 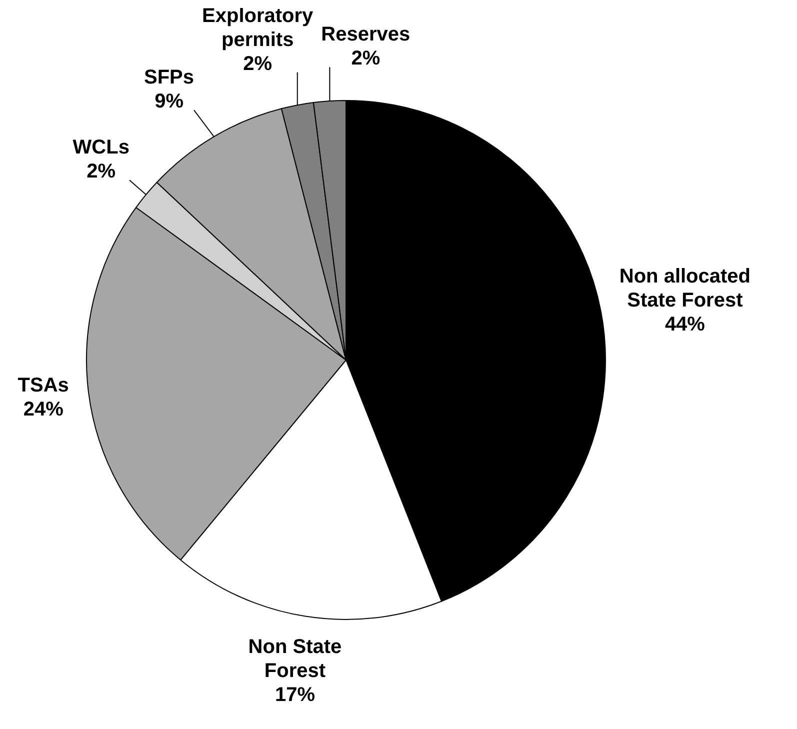 What do you see at coordinates (685, 288) in the screenshot?
I see `slice-label: Non allocated State Forest` at bounding box center [685, 288].